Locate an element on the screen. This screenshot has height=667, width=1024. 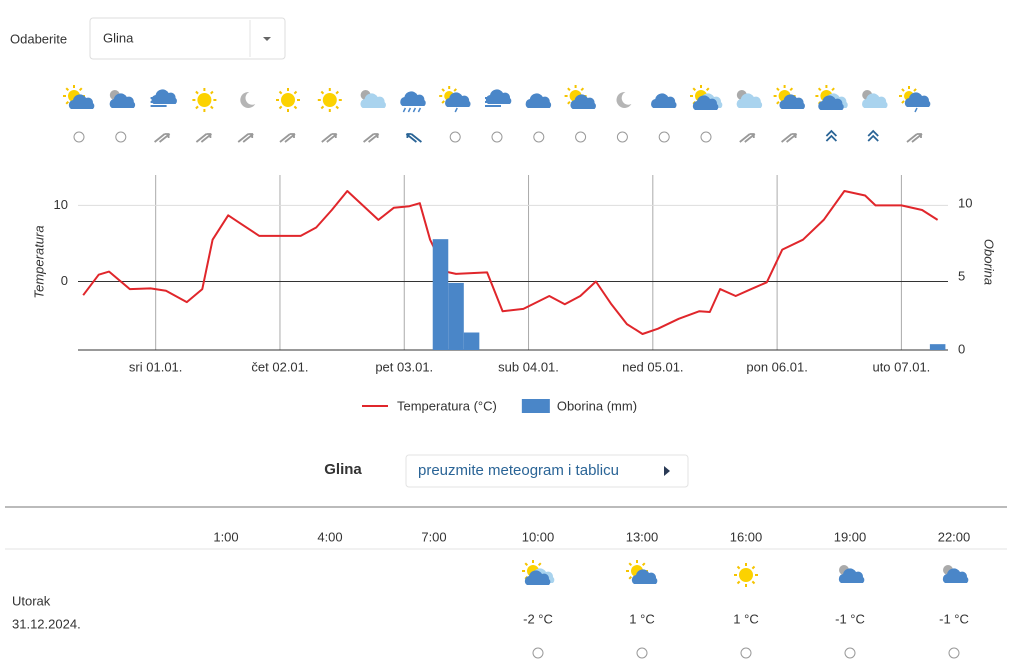
column-header: 22:00 is located at coordinates (954, 536).